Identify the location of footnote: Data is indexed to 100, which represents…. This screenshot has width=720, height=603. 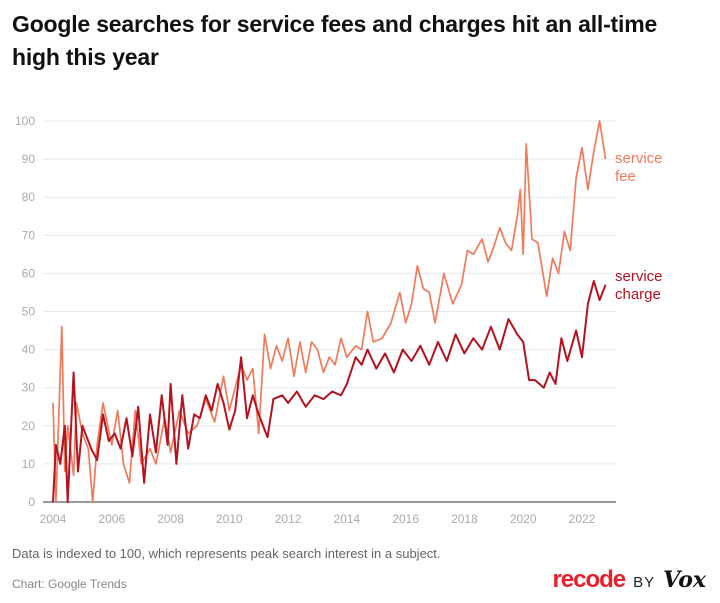
(226, 553).